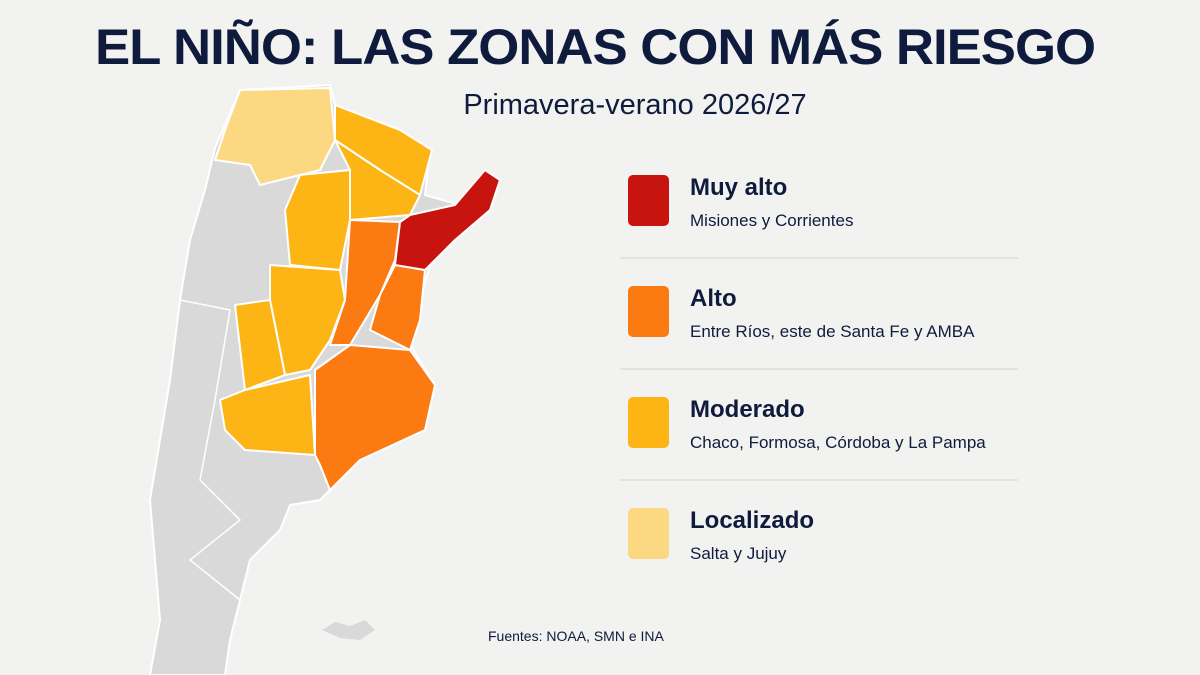 The width and height of the screenshot is (1200, 675). What do you see at coordinates (738, 187) in the screenshot?
I see `legend-label: Muy alto` at bounding box center [738, 187].